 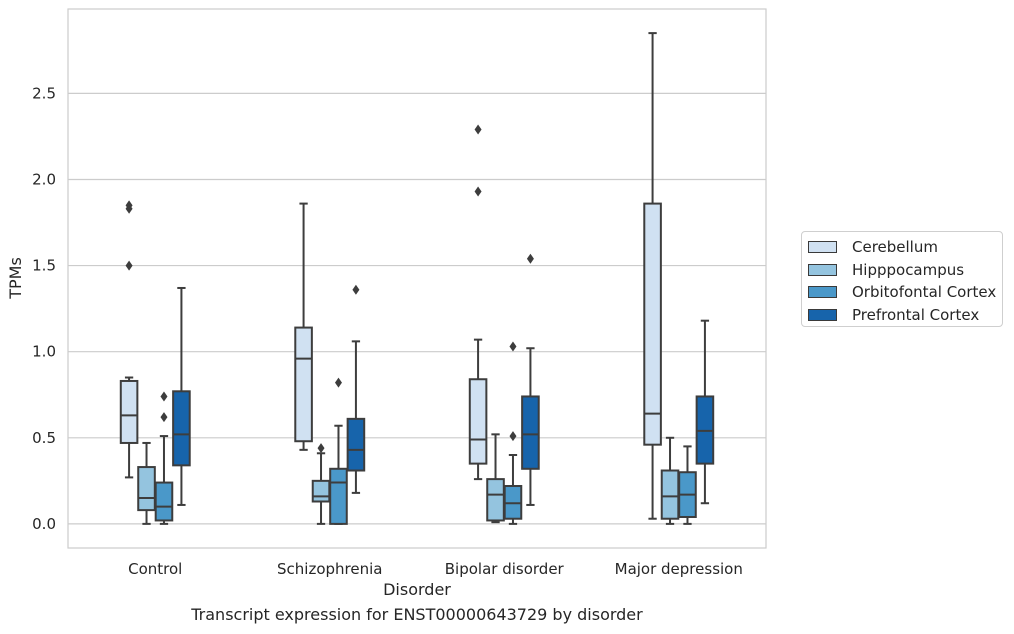 I want to click on box-orbitofontal-cortex-schizophrenia, so click(x=338, y=451).